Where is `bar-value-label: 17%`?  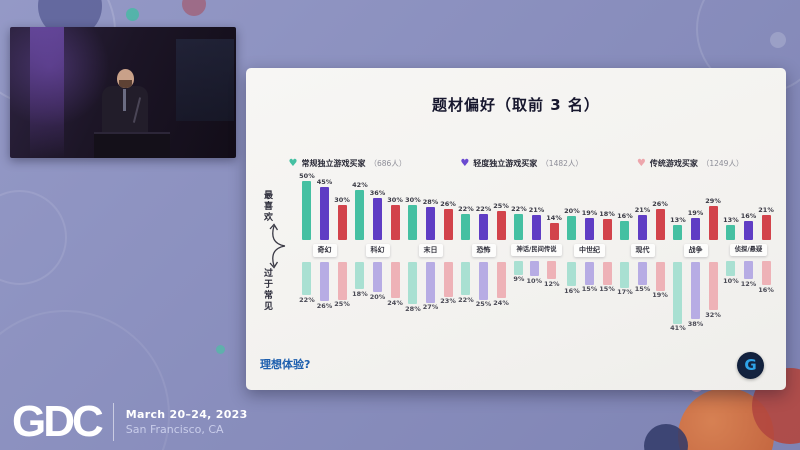 bar-value-label: 17% is located at coordinates (625, 292).